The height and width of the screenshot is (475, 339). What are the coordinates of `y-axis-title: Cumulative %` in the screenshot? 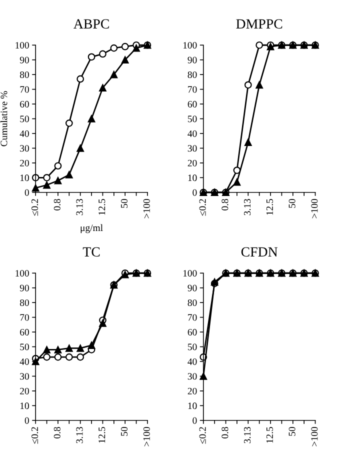 It's located at (4, 118).